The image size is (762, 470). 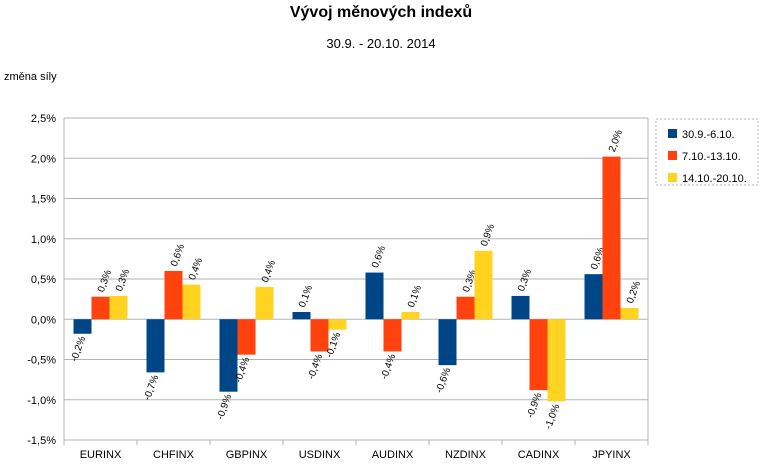 What do you see at coordinates (711, 157) in the screenshot?
I see `legend-label: 7.10.-13.10.` at bounding box center [711, 157].